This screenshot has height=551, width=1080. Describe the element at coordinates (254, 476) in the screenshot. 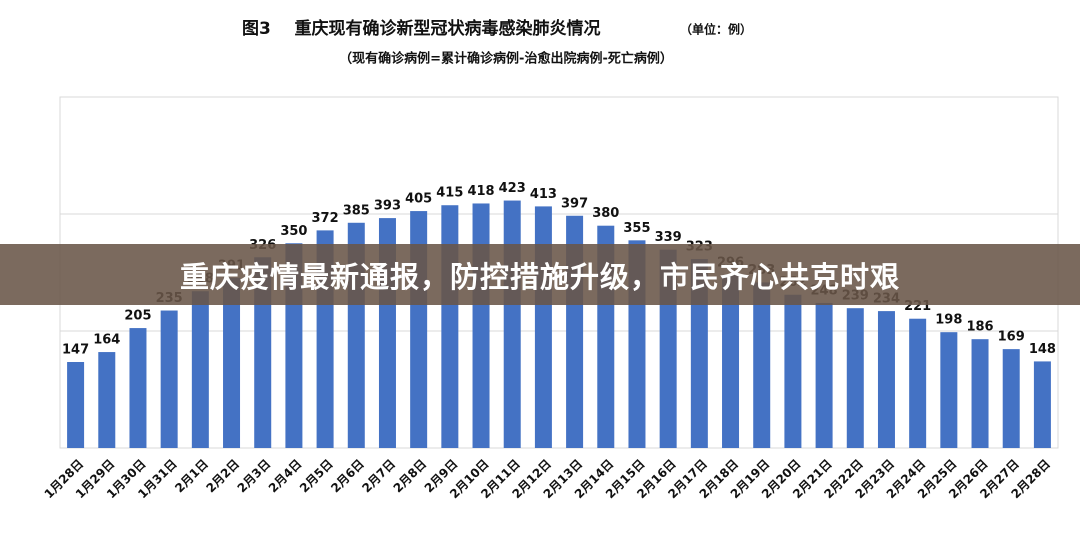

I see `x-tick-label: 2月3日` at that location.